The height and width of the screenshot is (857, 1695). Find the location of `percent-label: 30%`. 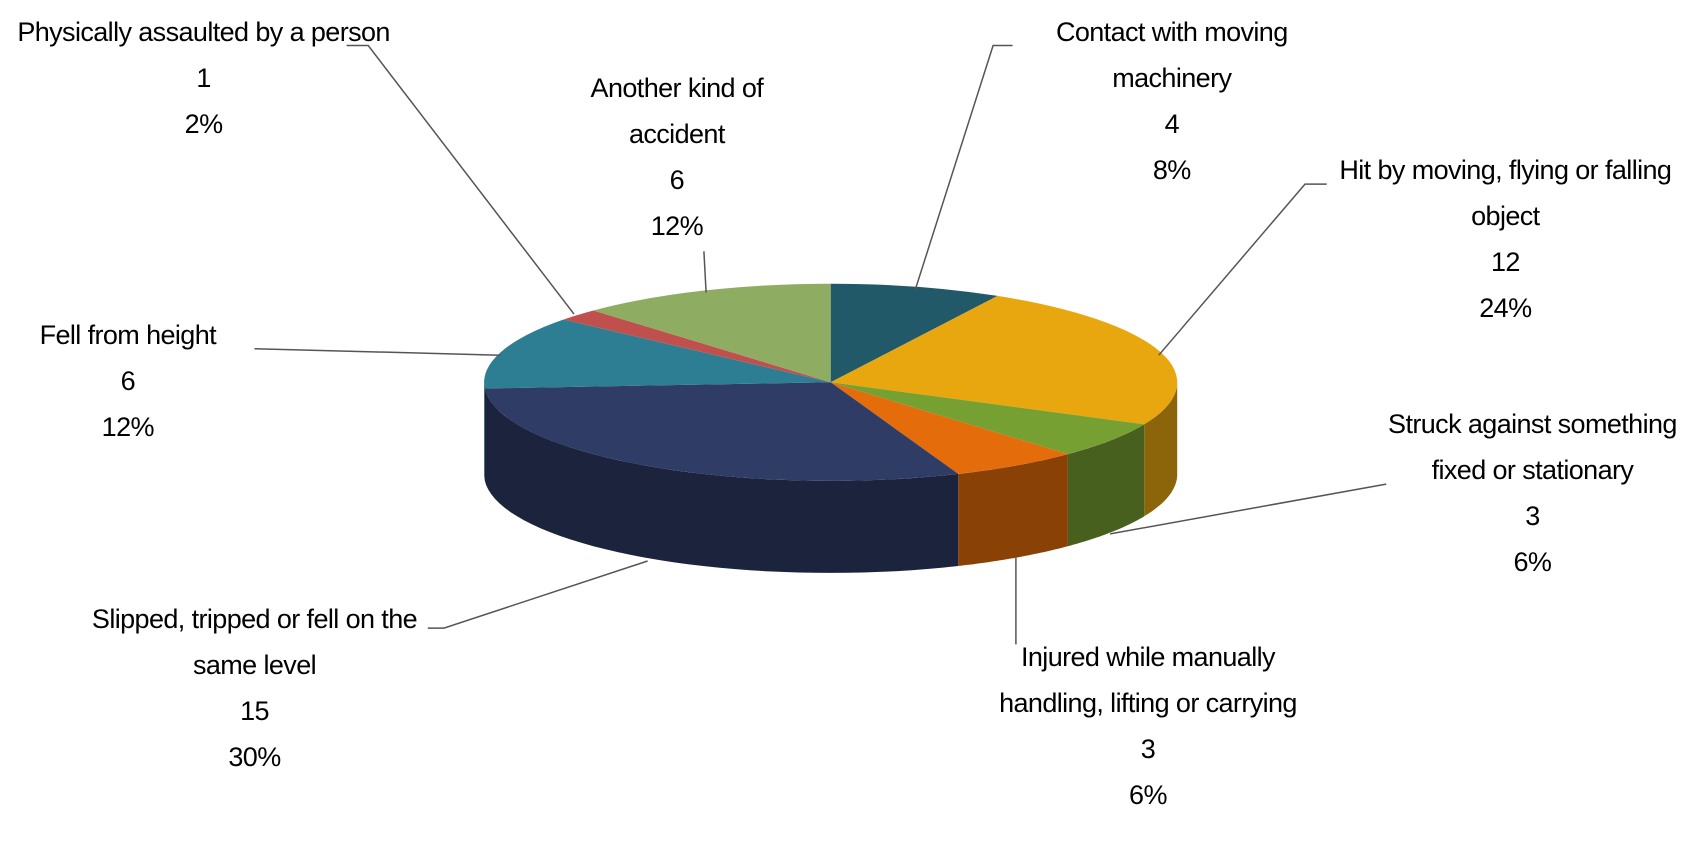

percent-label: 30% is located at coordinates (254, 756).